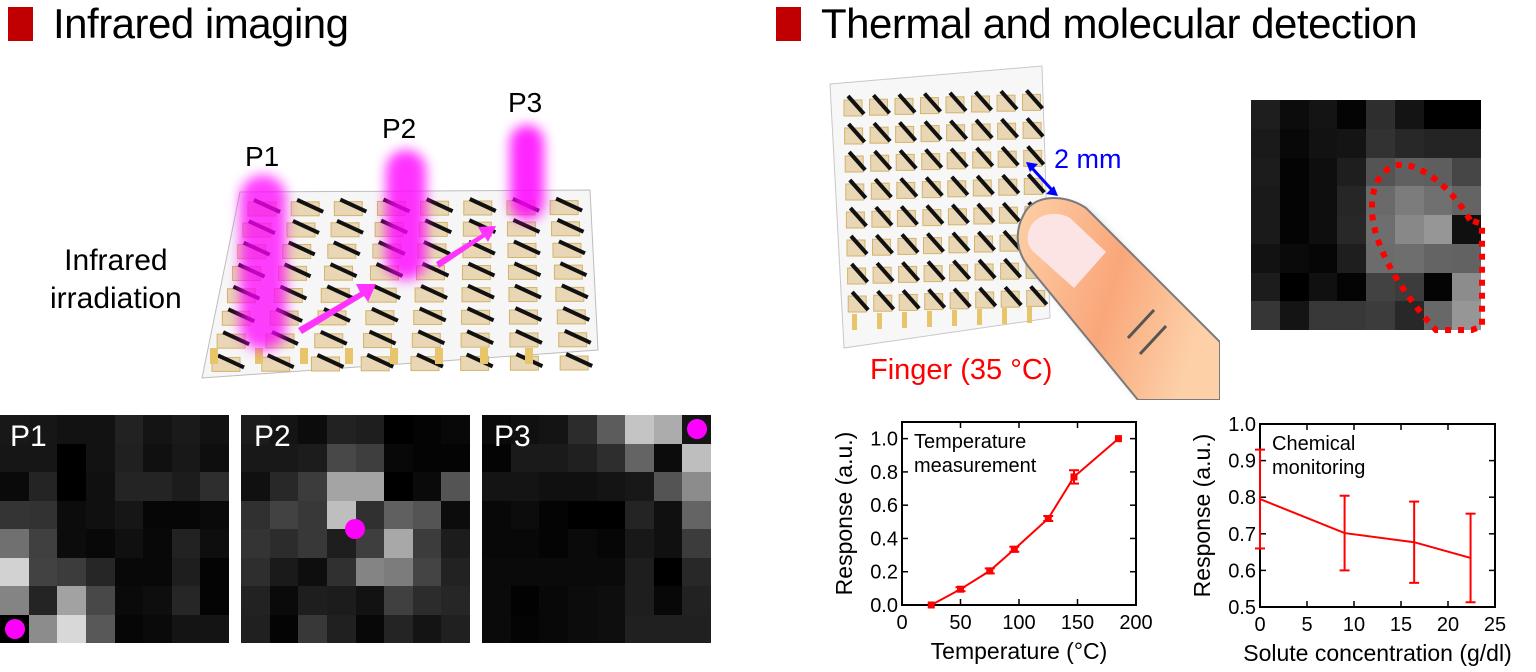 The width and height of the screenshot is (1536, 672). What do you see at coordinates (512, 436) in the screenshot?
I see `heatmap-label-p3: P3` at bounding box center [512, 436].